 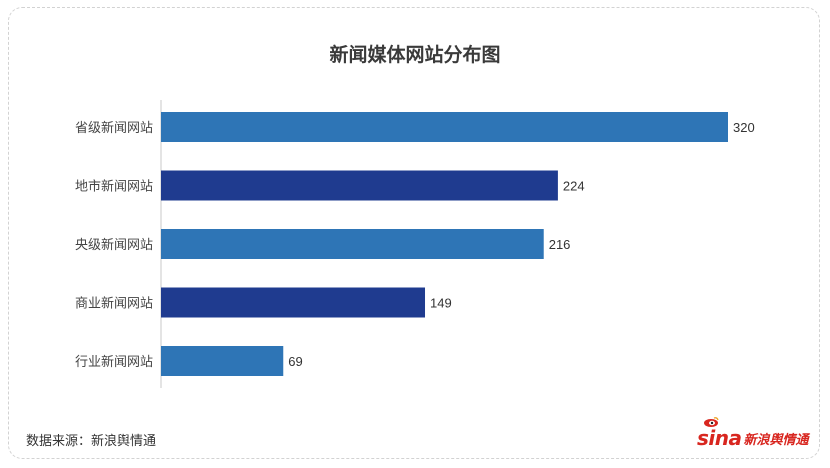 What do you see at coordinates (114, 128) in the screenshot?
I see `category-label: 省级新闻网站` at bounding box center [114, 128].